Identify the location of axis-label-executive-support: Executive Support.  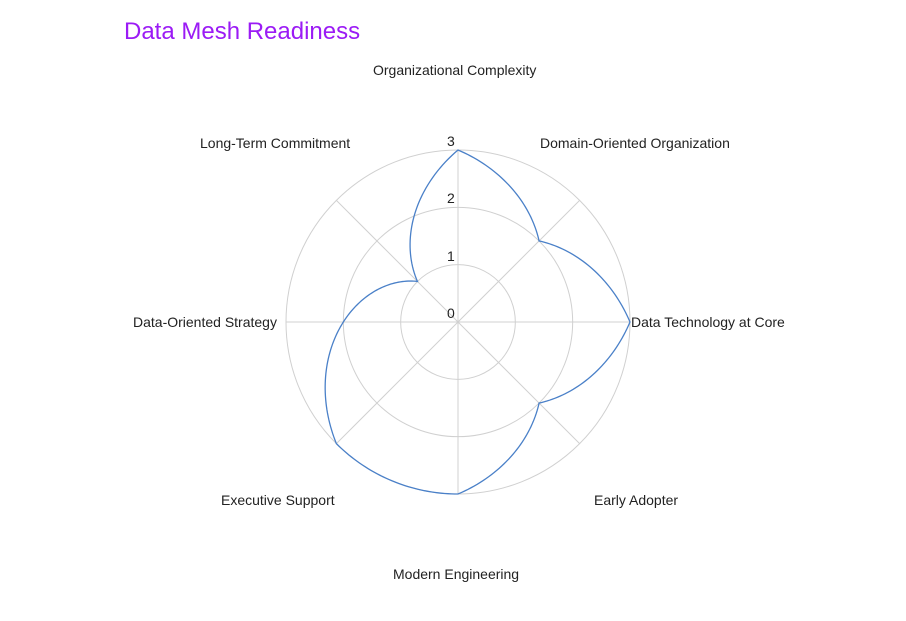
(278, 500).